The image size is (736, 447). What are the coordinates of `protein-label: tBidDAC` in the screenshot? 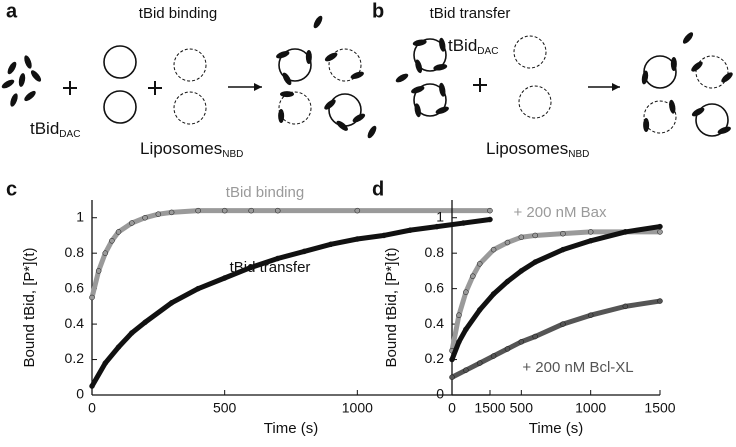 It's located at (473, 46).